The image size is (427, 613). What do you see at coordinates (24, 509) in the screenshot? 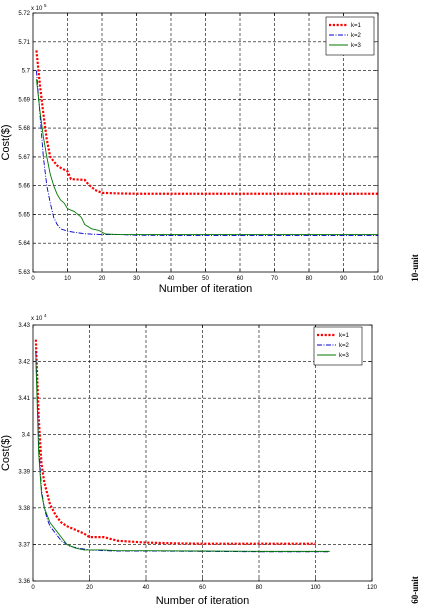
I see `y-tick-label: 3.38` at bounding box center [24, 509].